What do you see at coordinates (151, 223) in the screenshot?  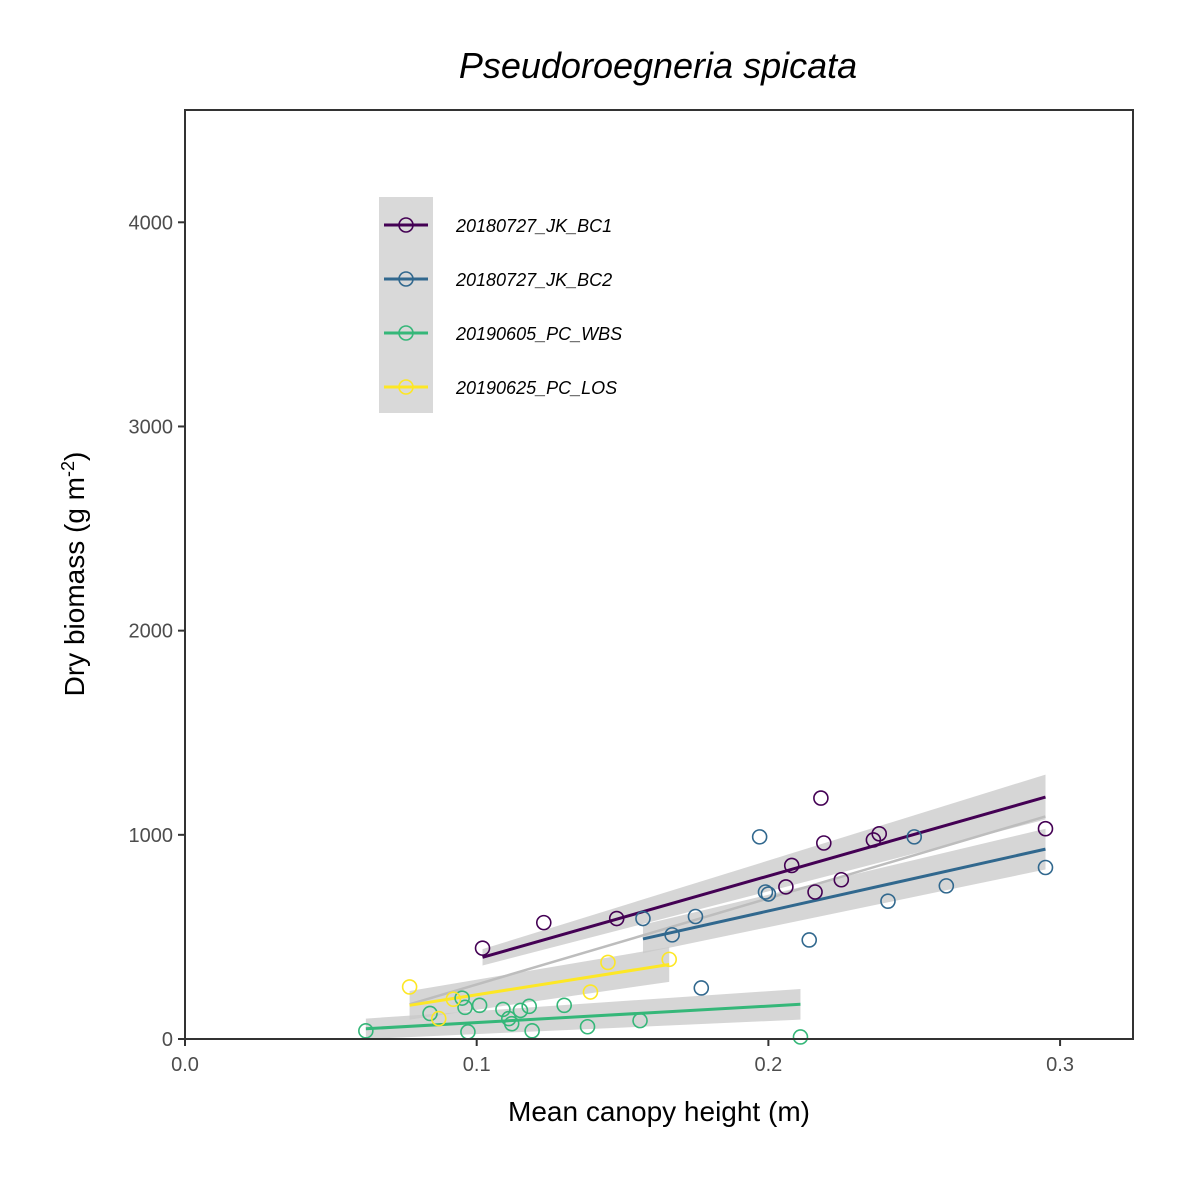 I see `y-tick-label: 4000` at bounding box center [151, 223].